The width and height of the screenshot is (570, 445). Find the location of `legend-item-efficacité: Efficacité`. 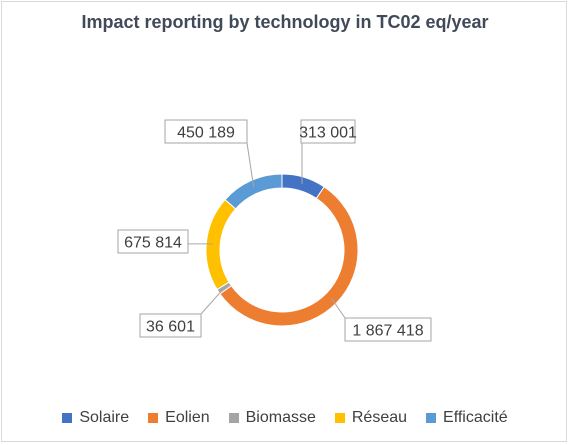

legend-item-efficacité: Efficacité is located at coordinates (467, 418).